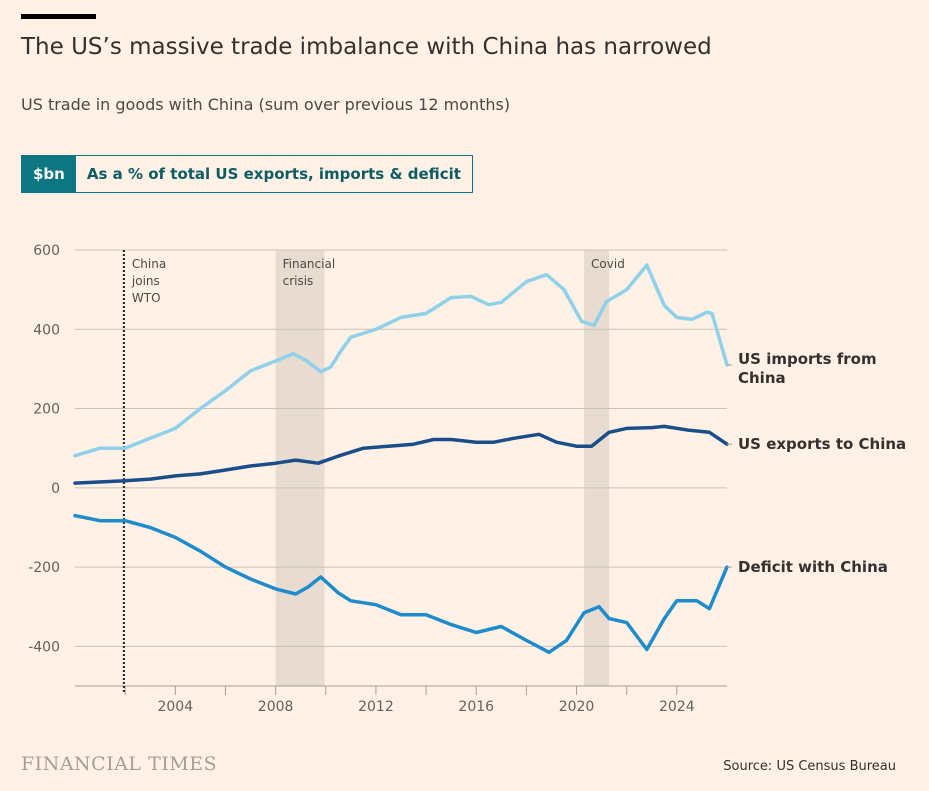 This screenshot has width=929, height=791. I want to click on brand-bar, so click(58, 16).